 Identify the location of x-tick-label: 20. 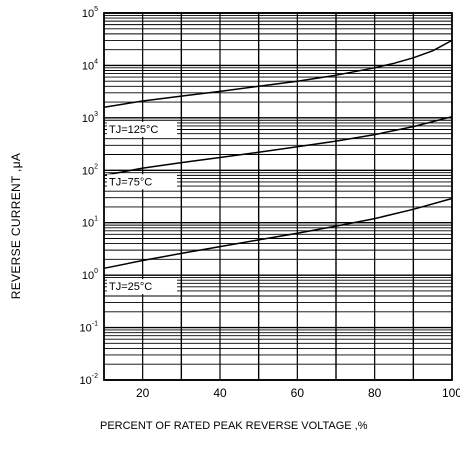
(143, 393).